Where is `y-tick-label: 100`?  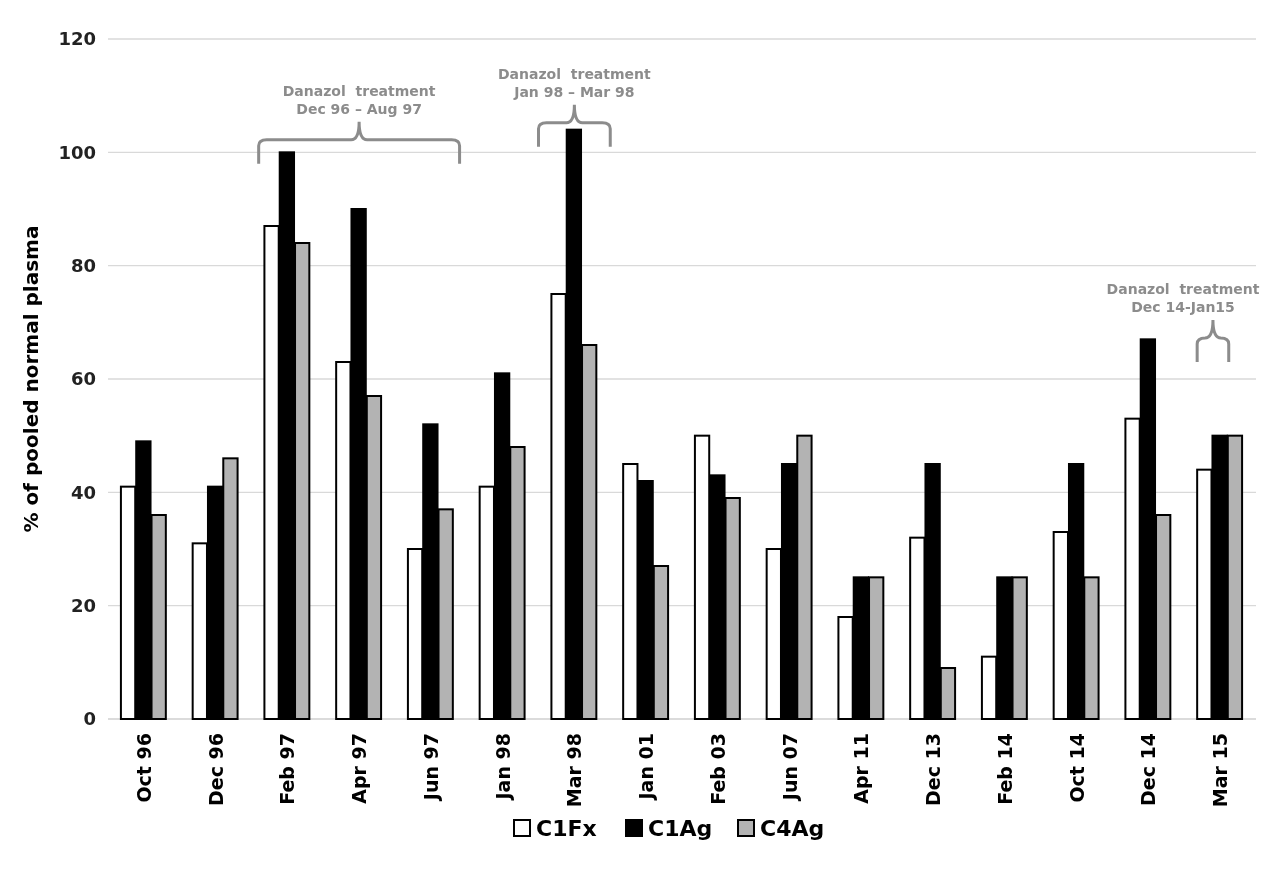
y-tick-label: 100 is located at coordinates (77, 152).